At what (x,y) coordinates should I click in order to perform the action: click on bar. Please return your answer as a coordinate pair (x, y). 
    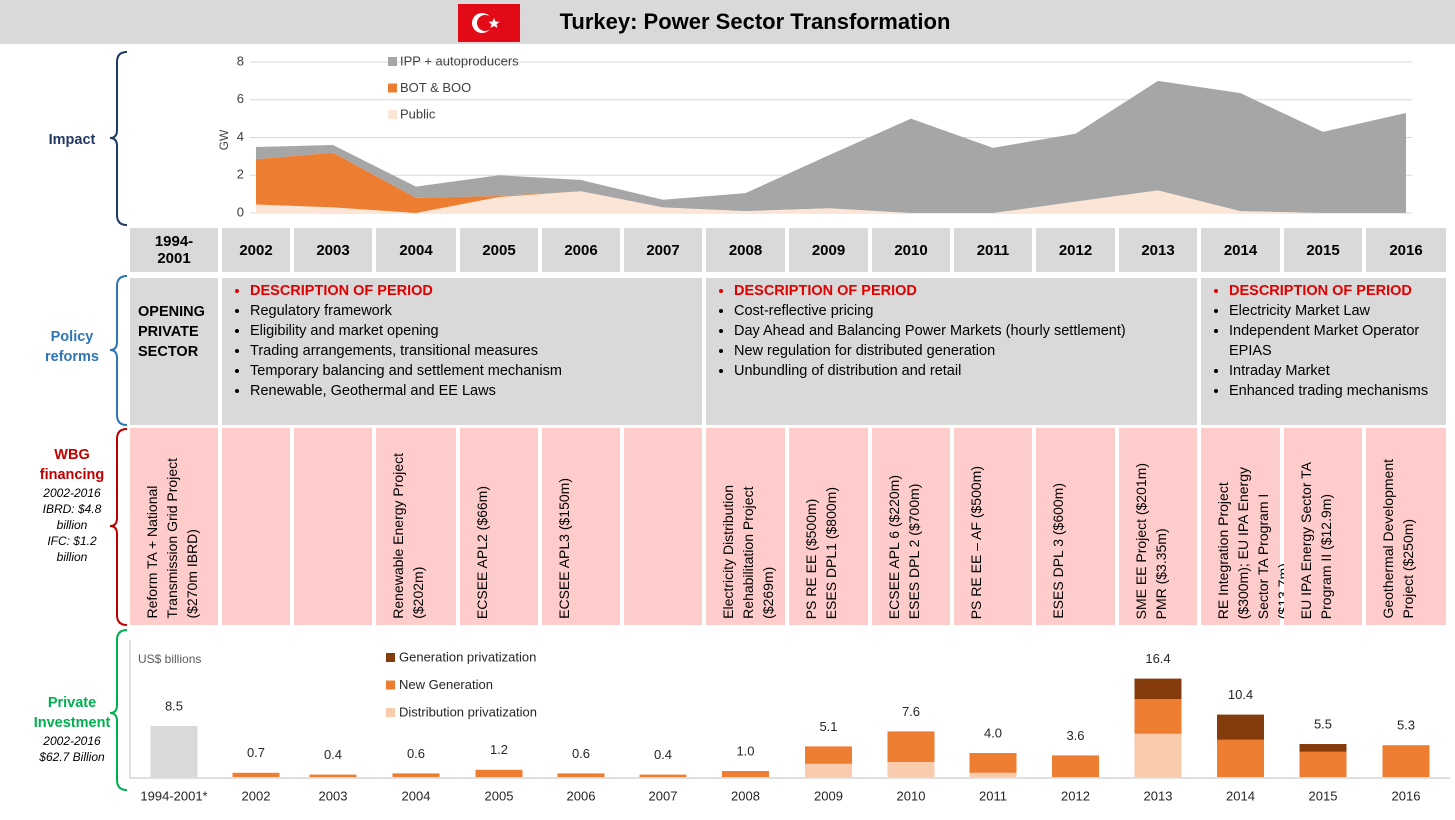
    Looking at the image, I should click on (174, 751).